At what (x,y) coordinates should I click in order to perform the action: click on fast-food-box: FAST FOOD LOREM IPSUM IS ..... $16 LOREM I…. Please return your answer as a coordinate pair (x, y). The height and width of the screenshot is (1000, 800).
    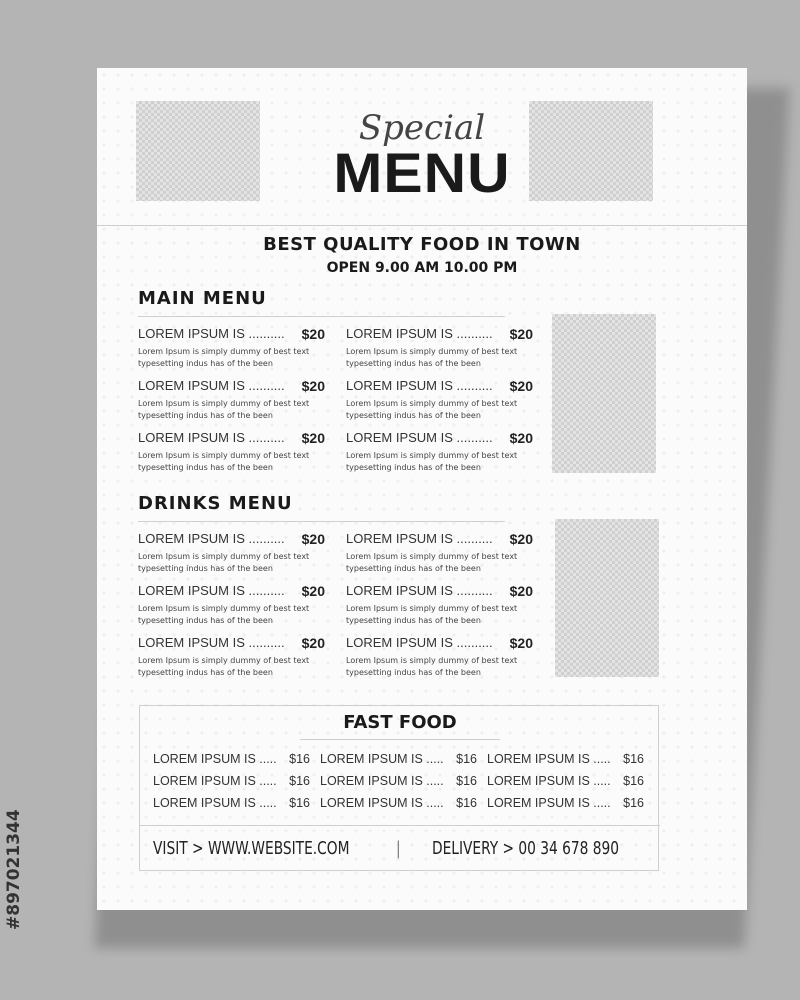
    Looking at the image, I should click on (399, 788).